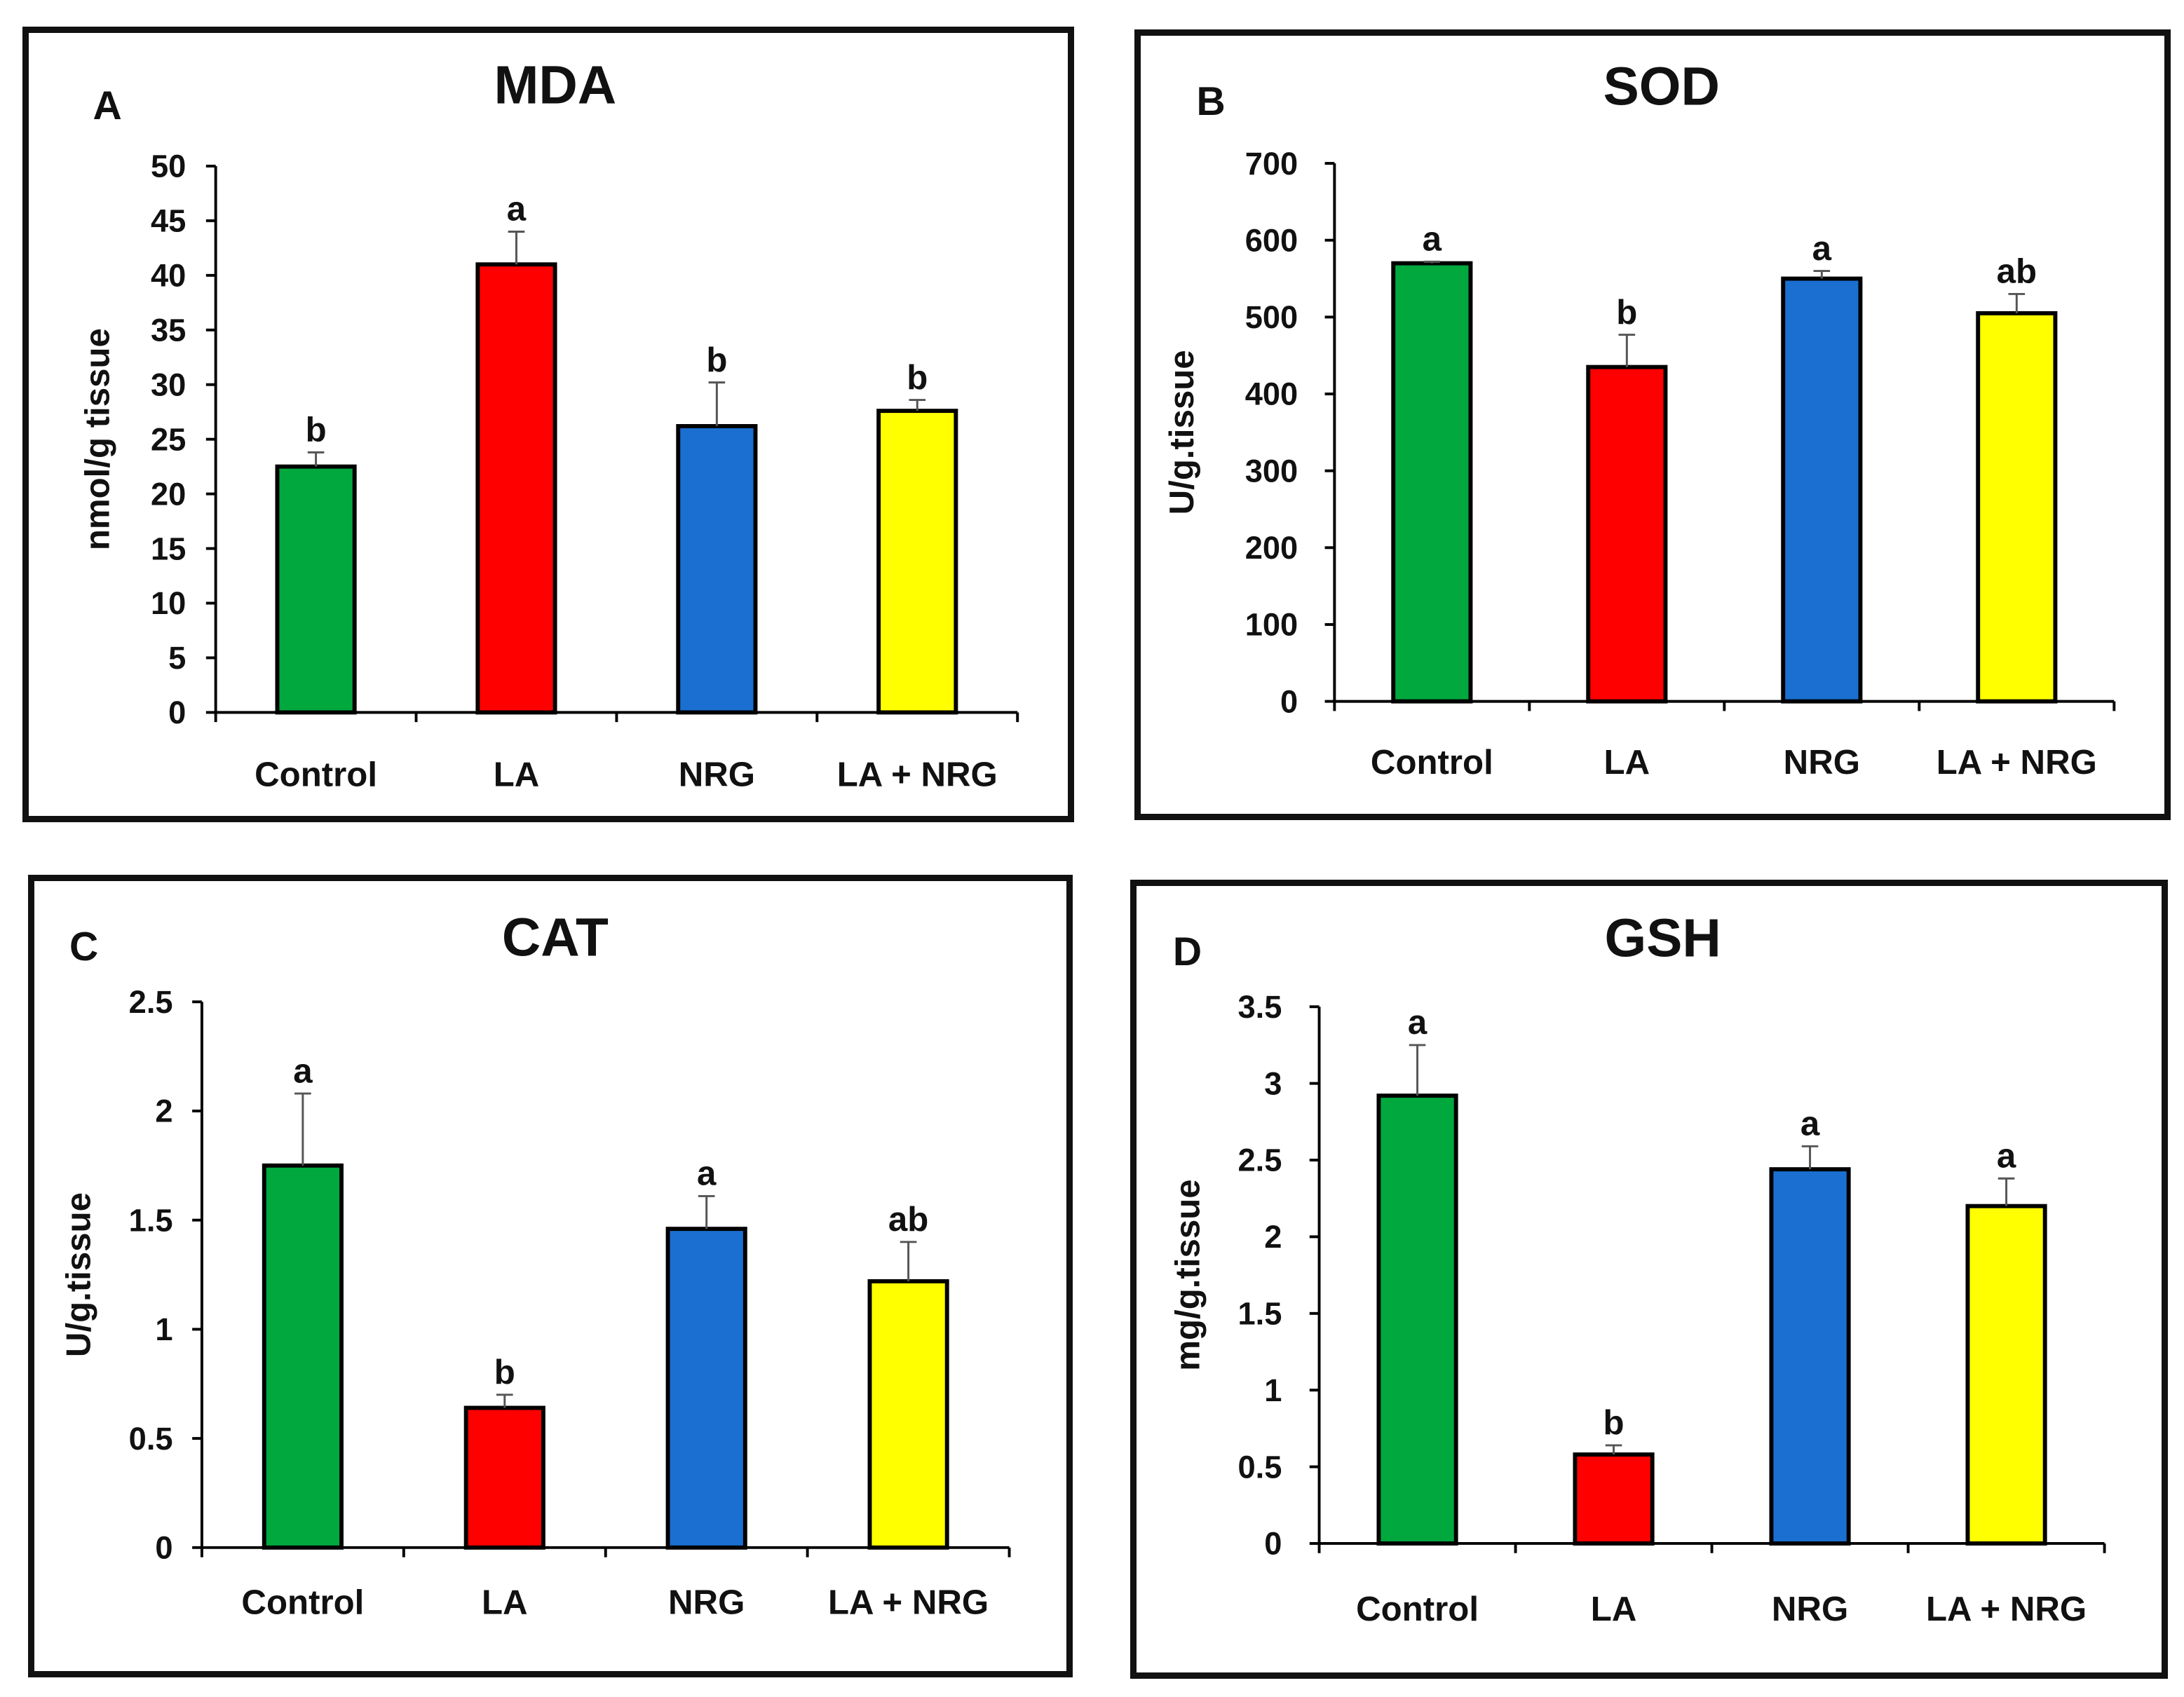 Image resolution: width=2184 pixels, height=1697 pixels. I want to click on chart-title: SOD, so click(1662, 86).